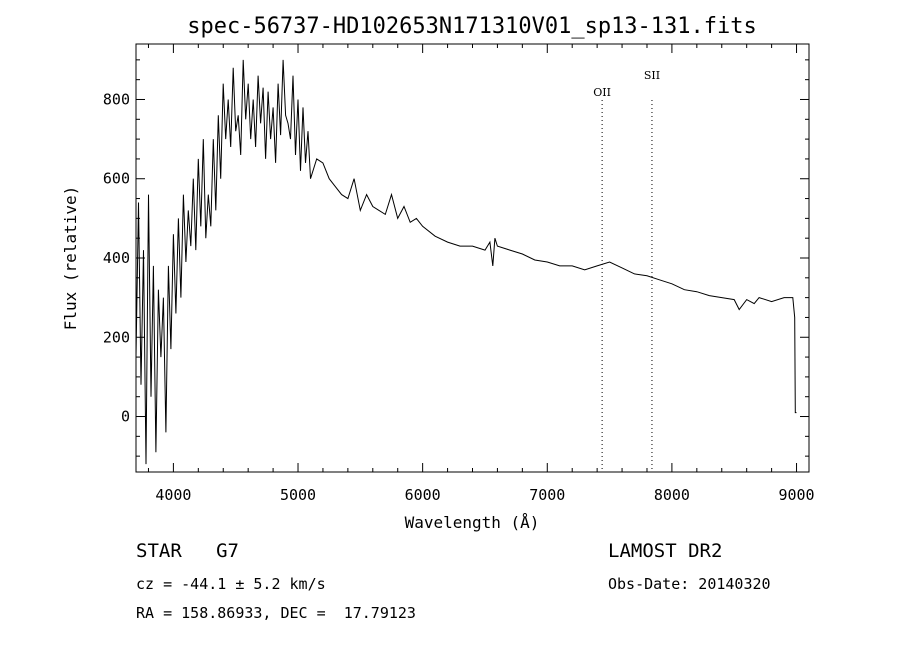 This screenshot has height=650, width=900. I want to click on emission-line-label: OII, so click(602, 92).